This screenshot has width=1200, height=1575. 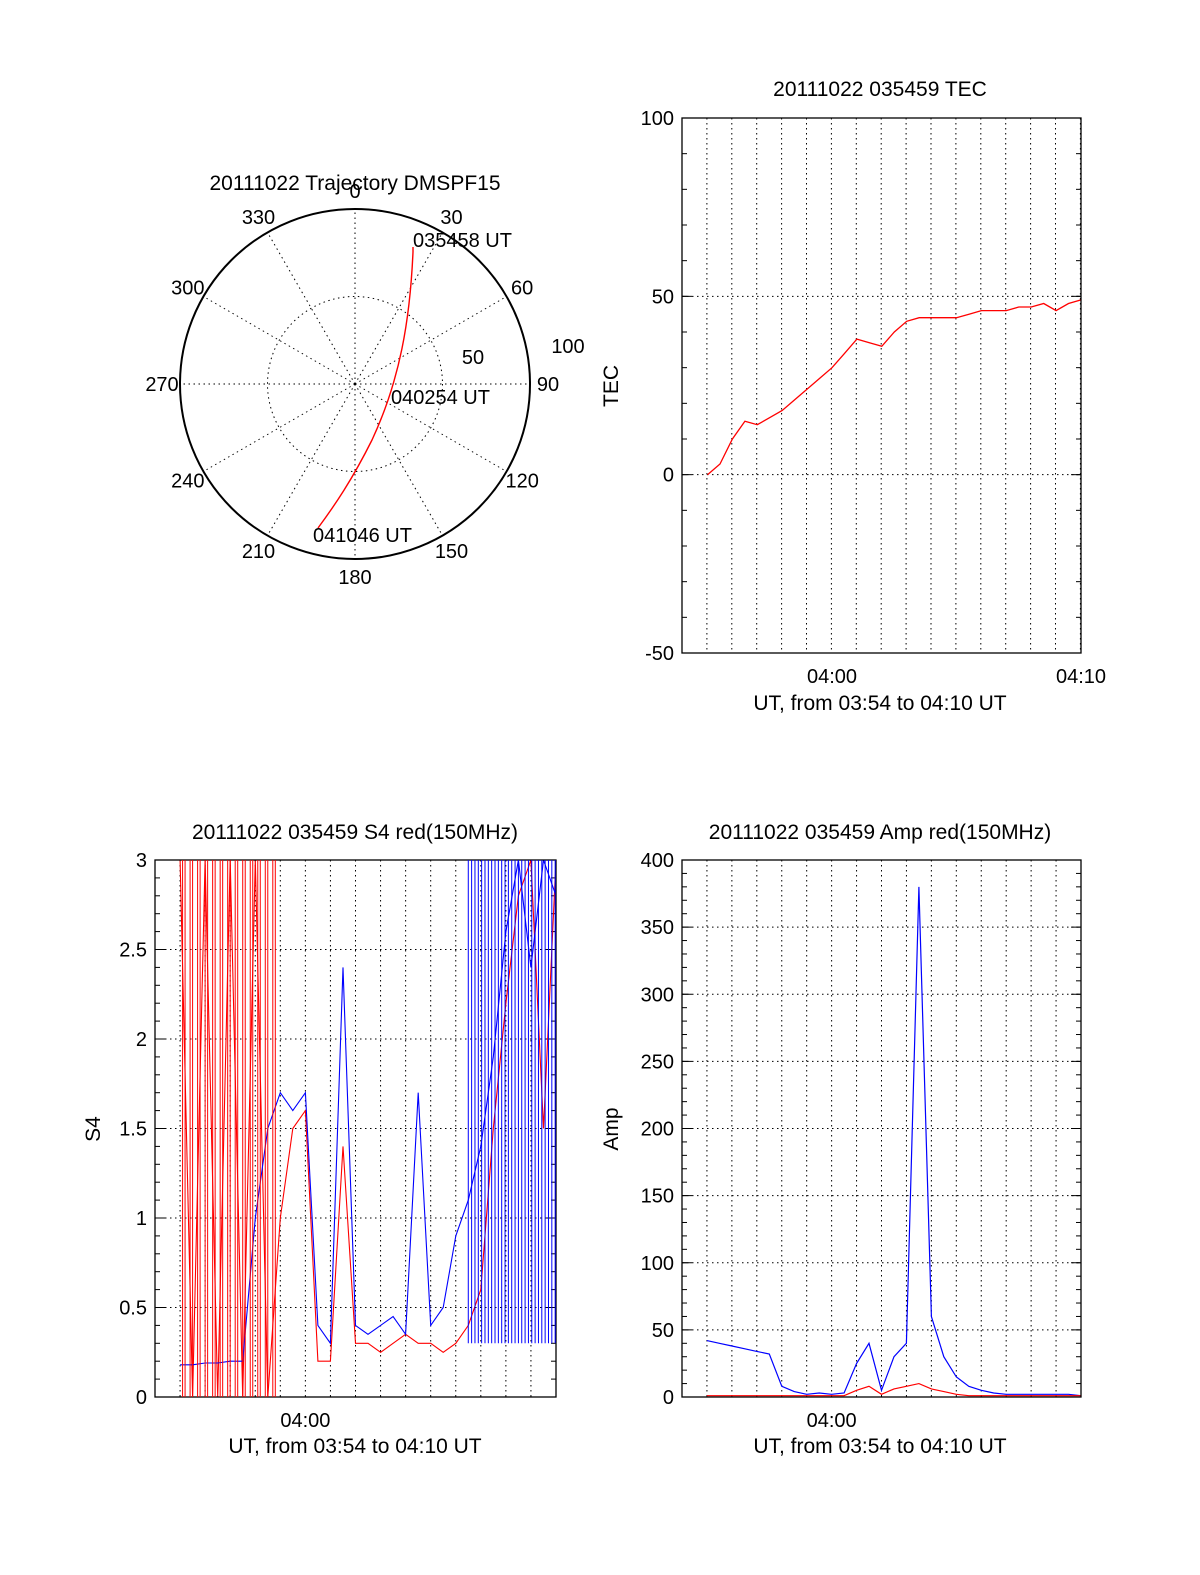 What do you see at coordinates (611, 386) in the screenshot?
I see `tec-ylabel: TEC` at bounding box center [611, 386].